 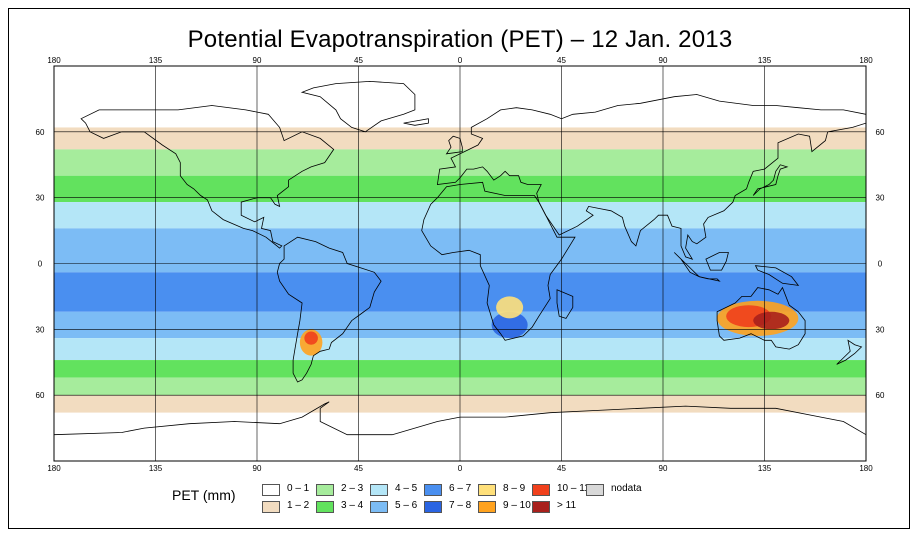 I want to click on legend-label: 5 – 6, so click(x=406, y=505).